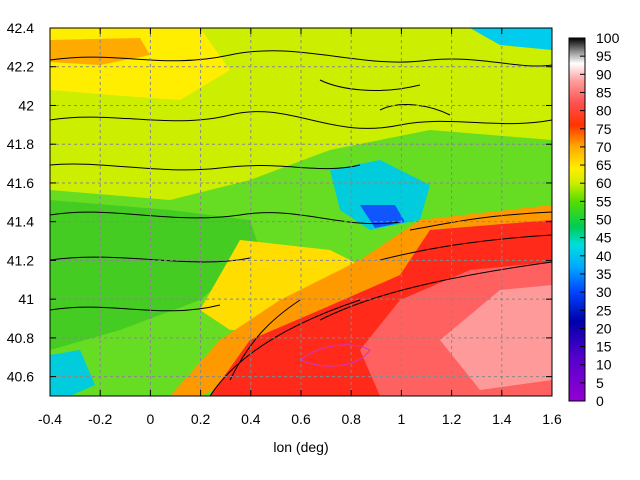  I want to click on colorbar-tick-label: 75, so click(604, 129).